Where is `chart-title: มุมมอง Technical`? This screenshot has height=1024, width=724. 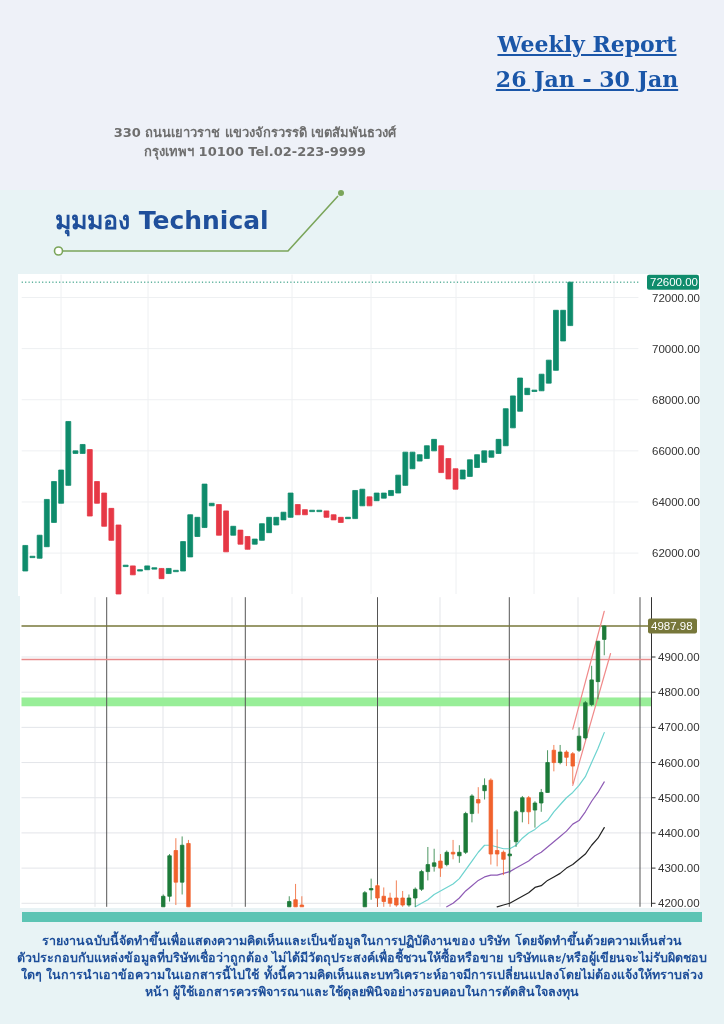
chart-title: มุมมอง Technical is located at coordinates (162, 220).